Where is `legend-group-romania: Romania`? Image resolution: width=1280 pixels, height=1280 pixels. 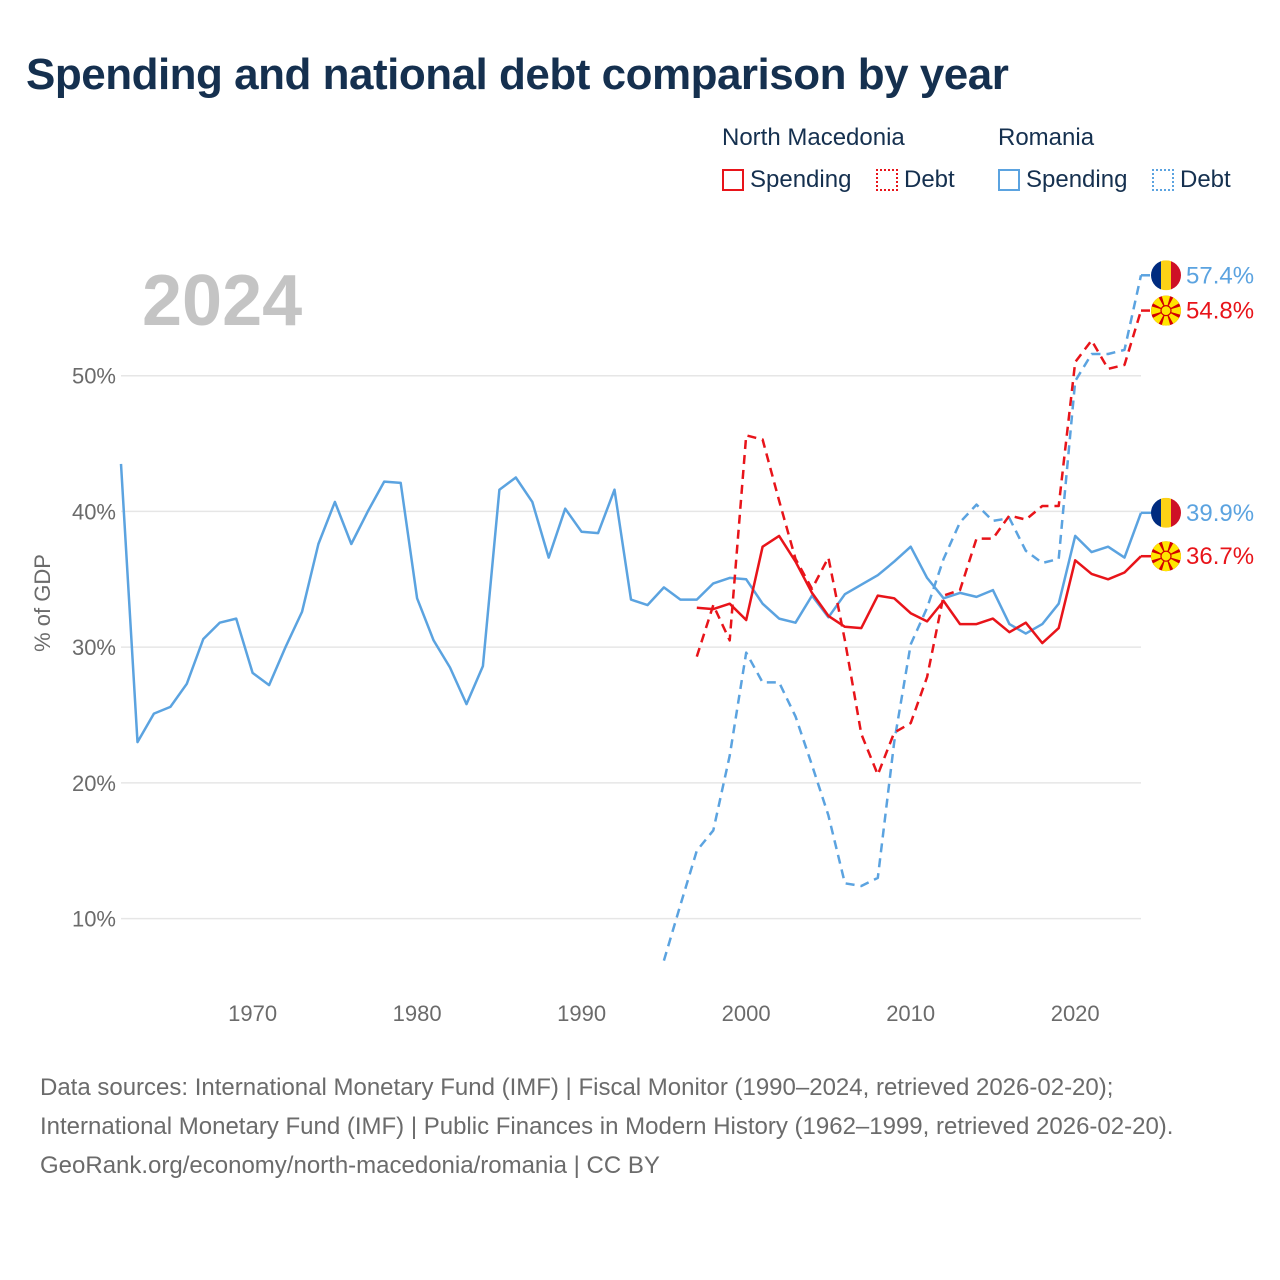
legend-group-romania: Romania is located at coordinates (1046, 137).